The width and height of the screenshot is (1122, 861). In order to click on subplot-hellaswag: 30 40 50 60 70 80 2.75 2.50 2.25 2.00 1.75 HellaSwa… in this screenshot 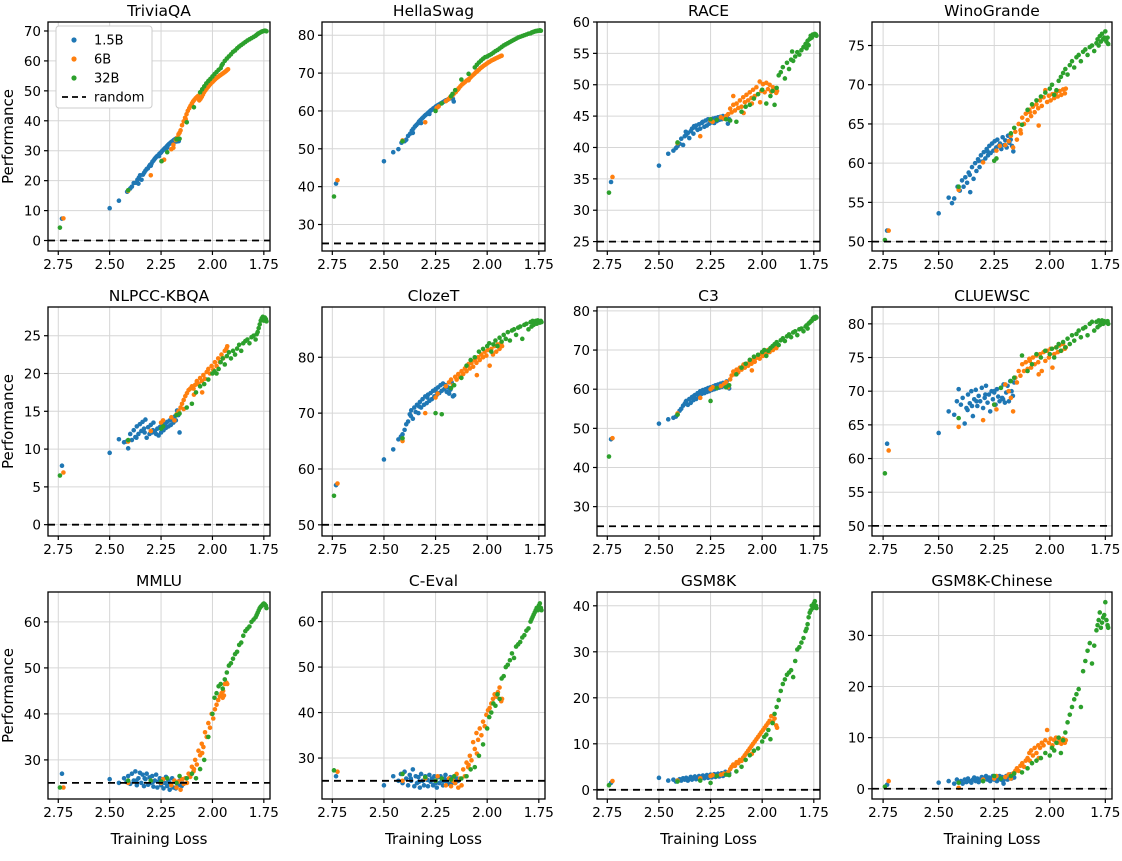, I will do `click(426, 137)`.